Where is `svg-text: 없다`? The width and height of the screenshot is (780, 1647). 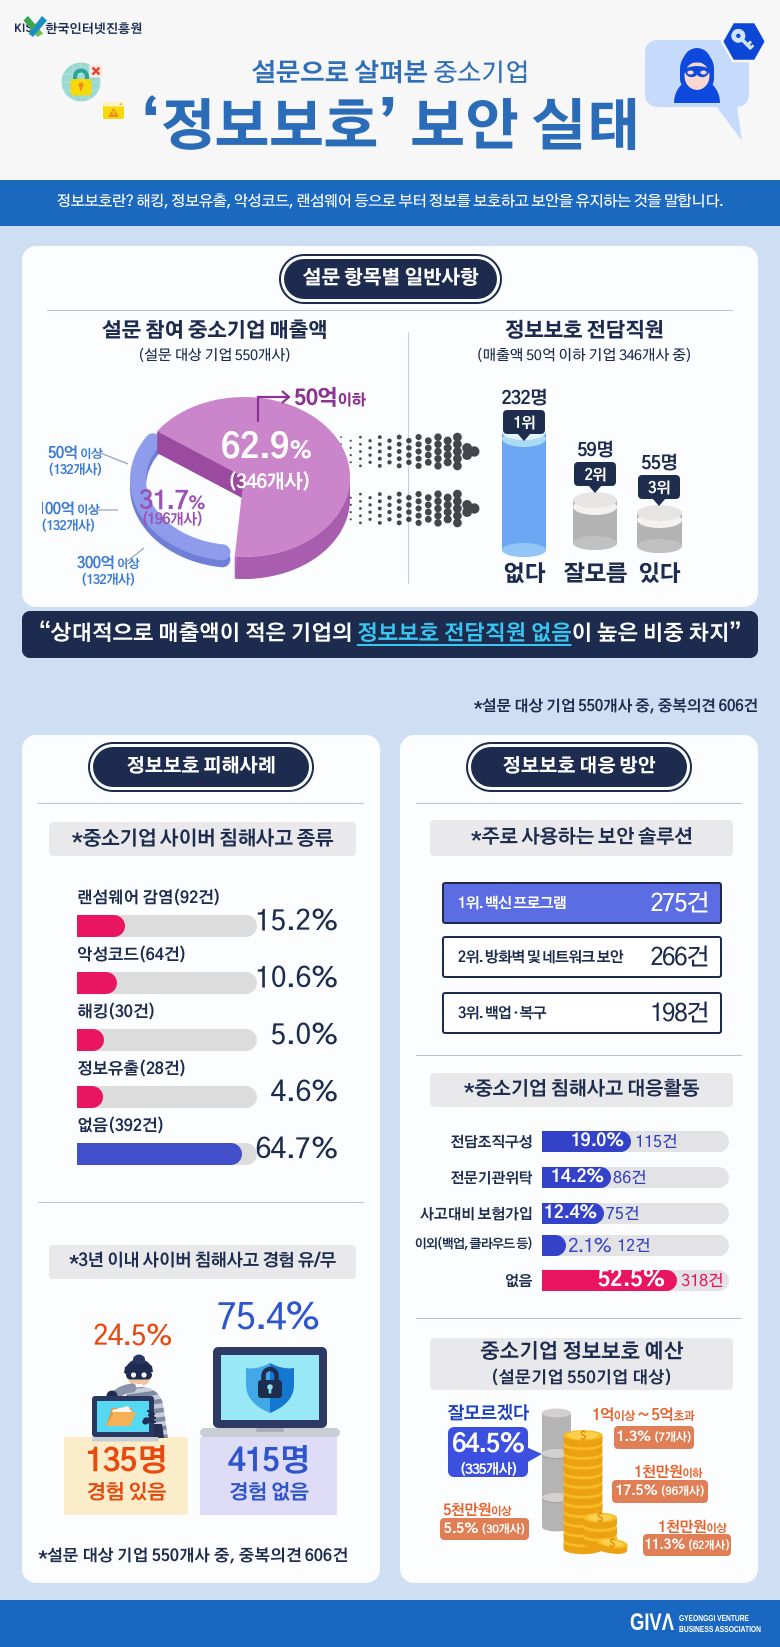
svg-text: 없다 is located at coordinates (524, 574).